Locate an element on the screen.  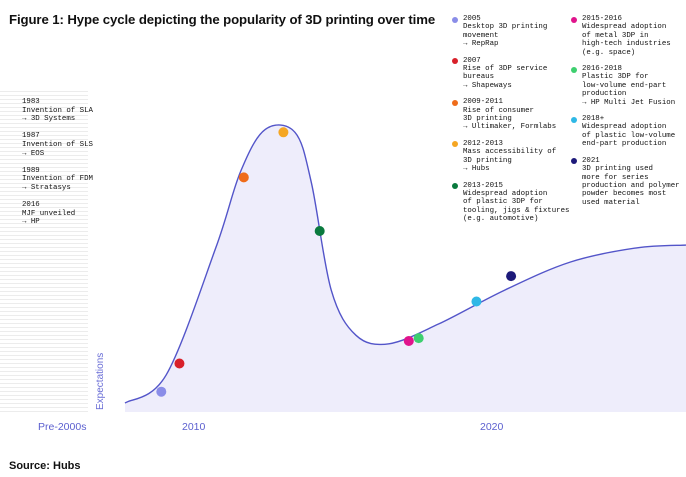
x-tick-2010: 2010 is located at coordinates (194, 427).